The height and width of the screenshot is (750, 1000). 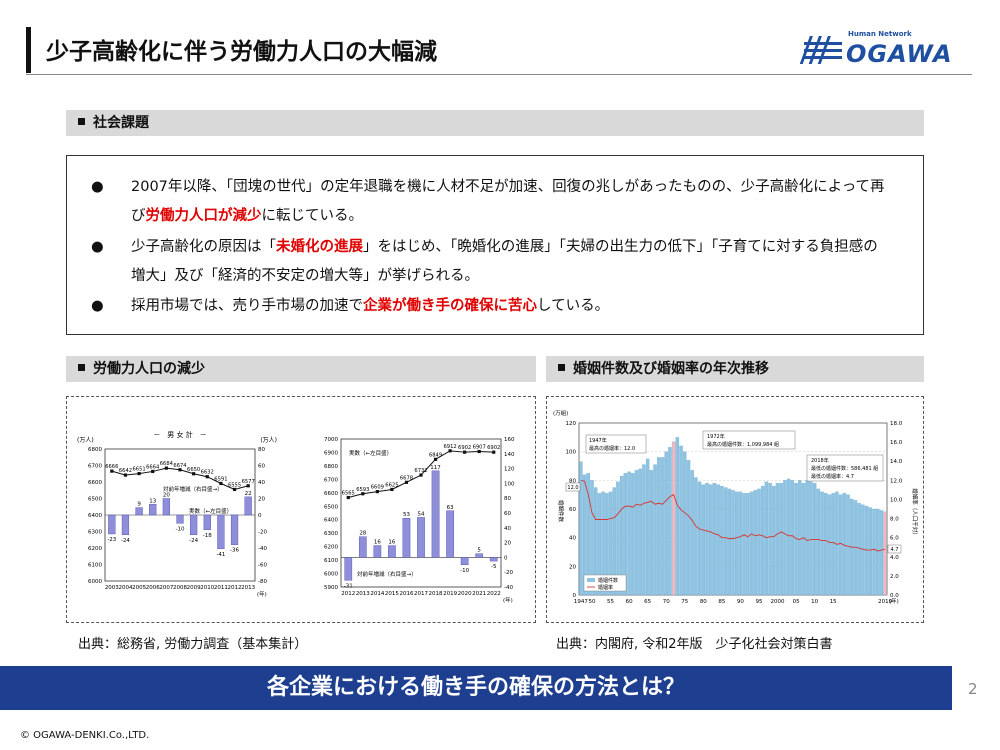 I want to click on x-tick-label: 90, so click(x=740, y=602).